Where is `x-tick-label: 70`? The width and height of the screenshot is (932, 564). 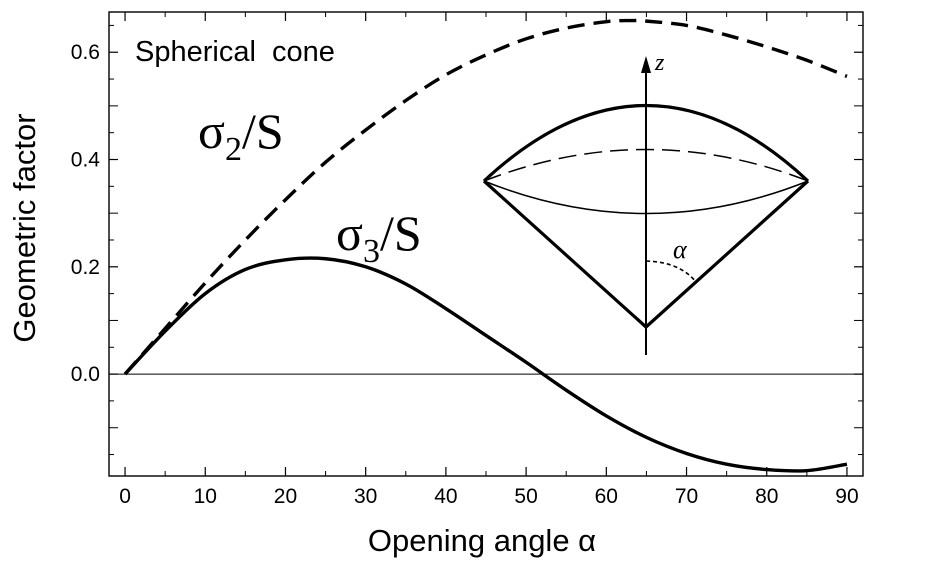
x-tick-label: 70 is located at coordinates (686, 496).